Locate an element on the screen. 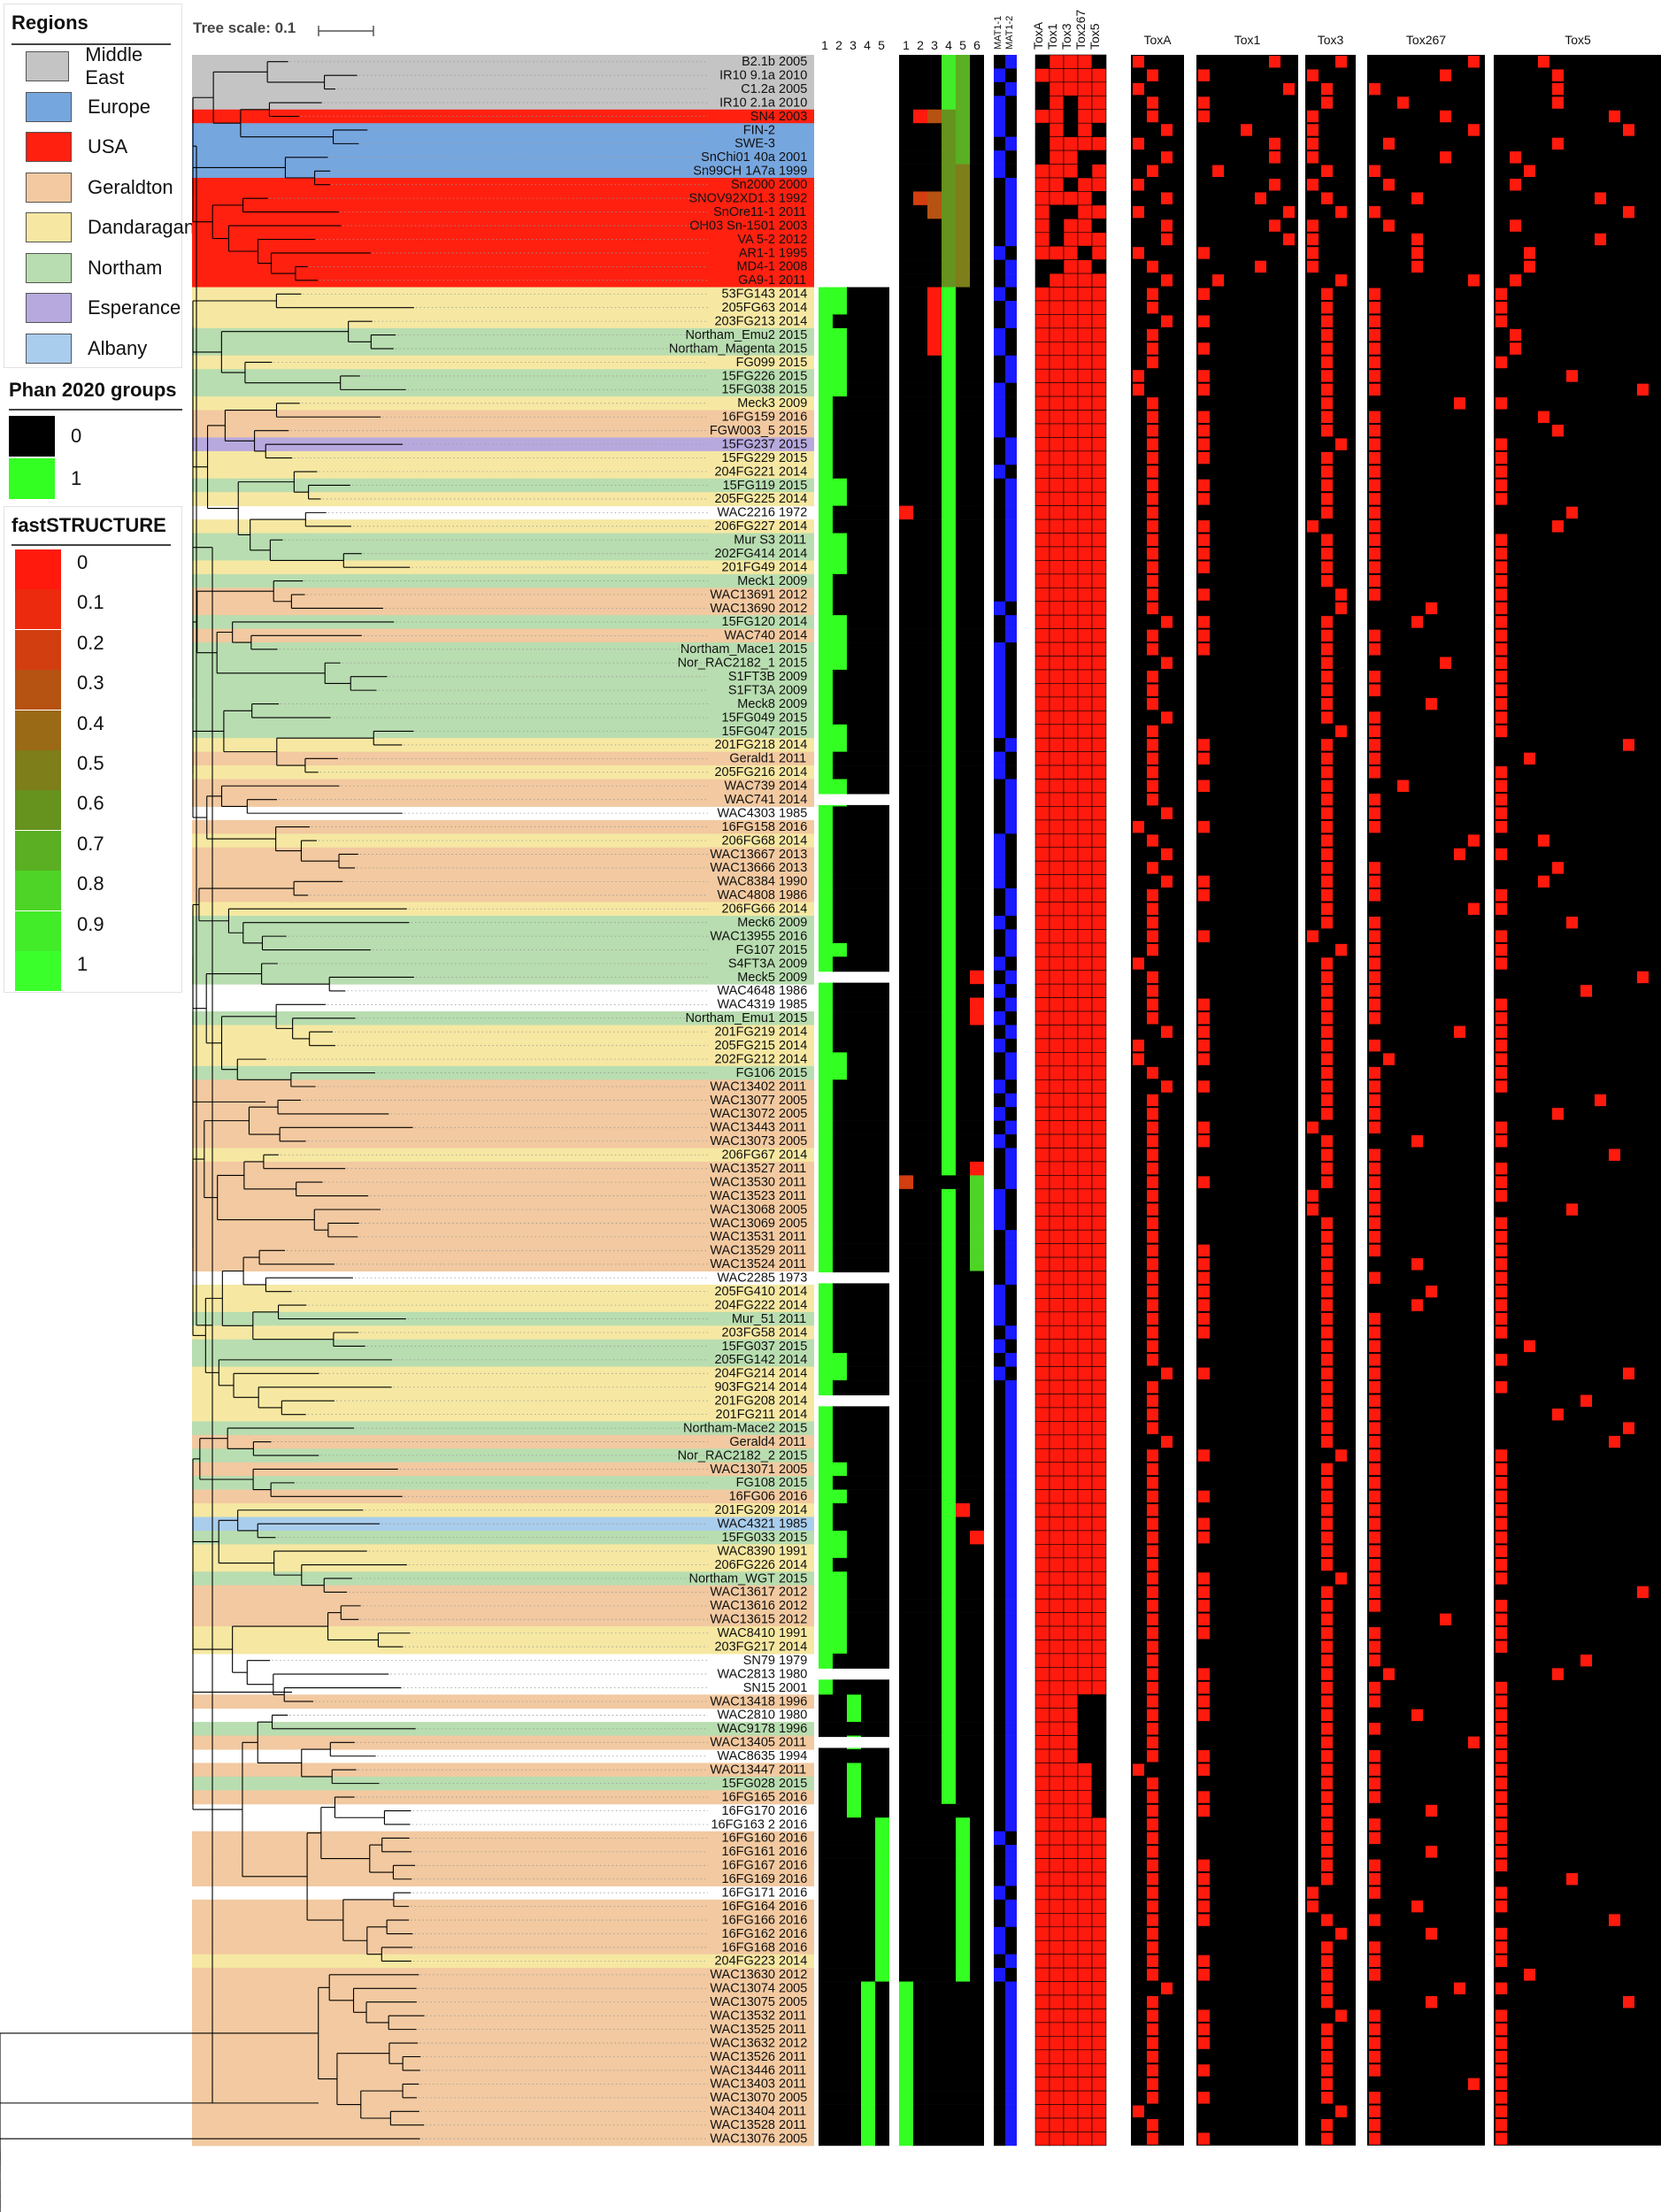  isolate-year: 2014 is located at coordinates (793, 636).